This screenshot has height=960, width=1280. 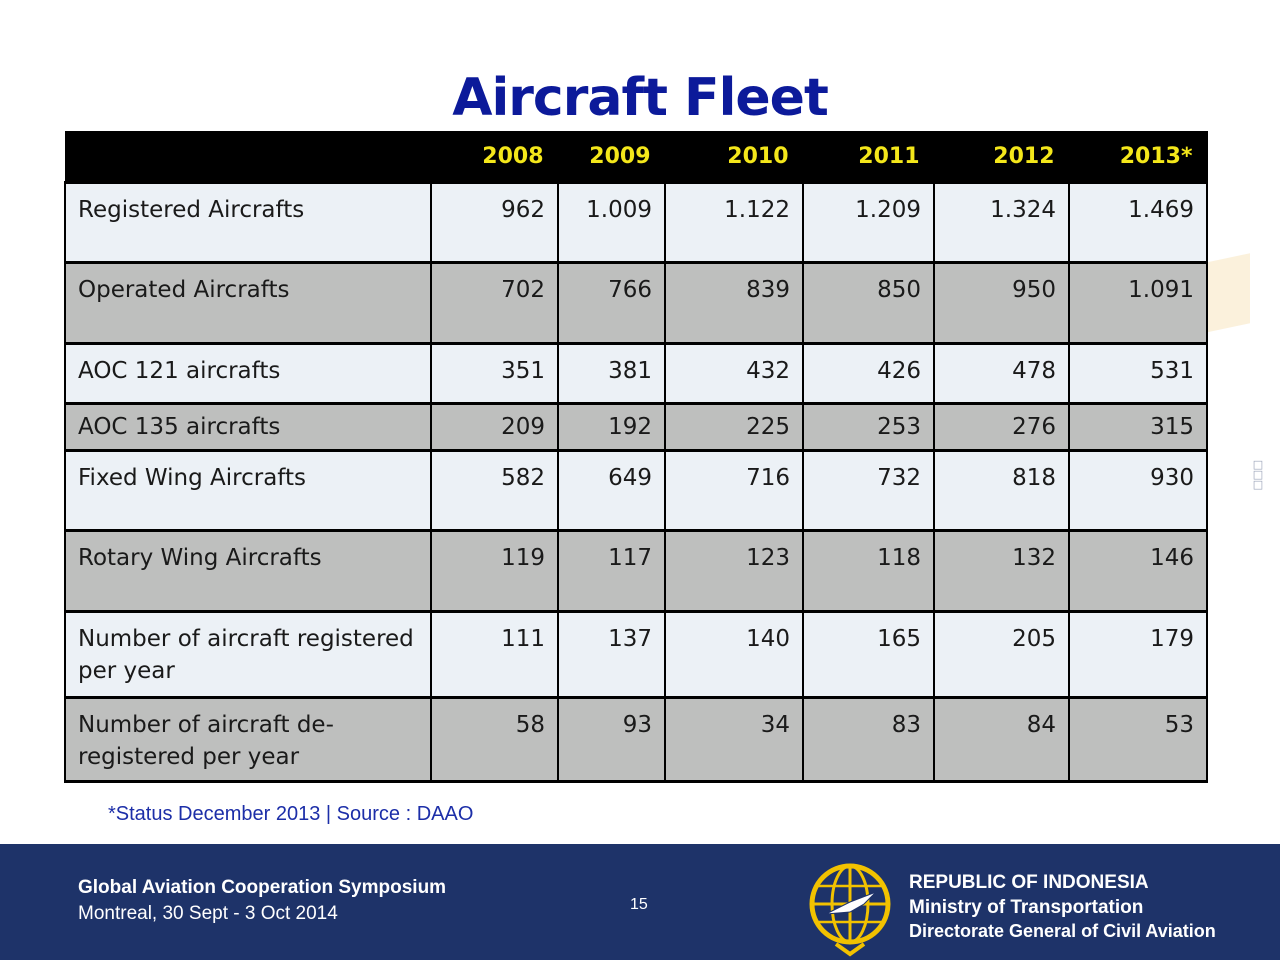 I want to click on table-cell: 119, so click(x=494, y=571).